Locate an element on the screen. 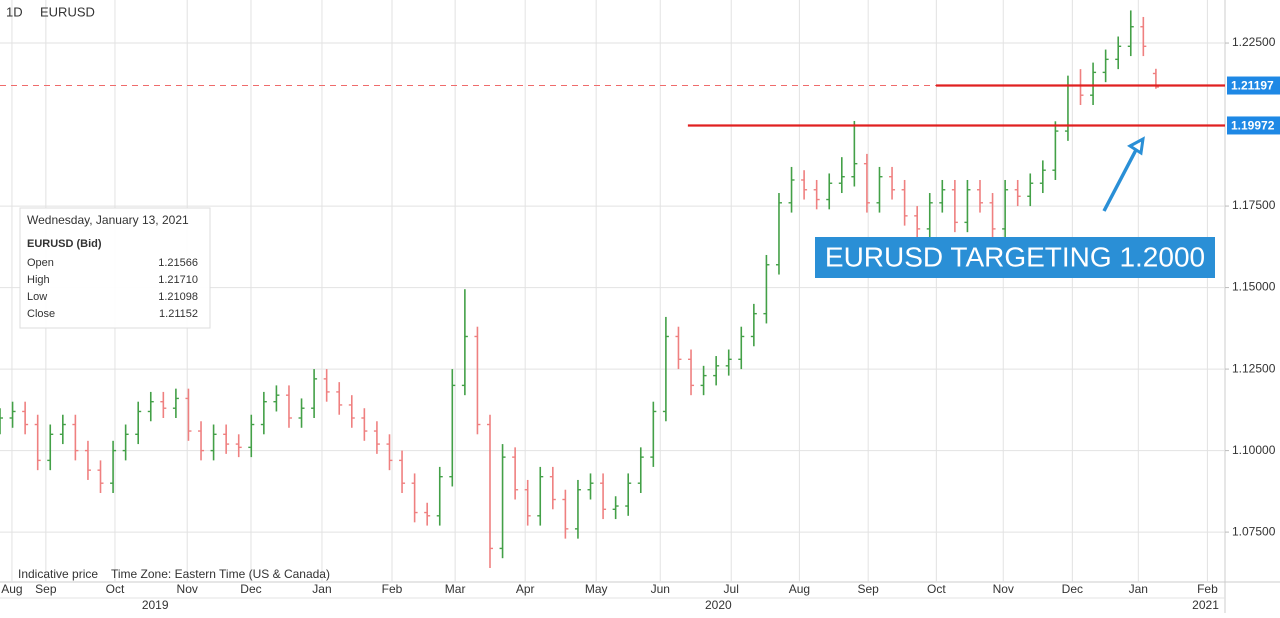  tooltip-date: Wednesday, January 13, 2021 is located at coordinates (108, 220).